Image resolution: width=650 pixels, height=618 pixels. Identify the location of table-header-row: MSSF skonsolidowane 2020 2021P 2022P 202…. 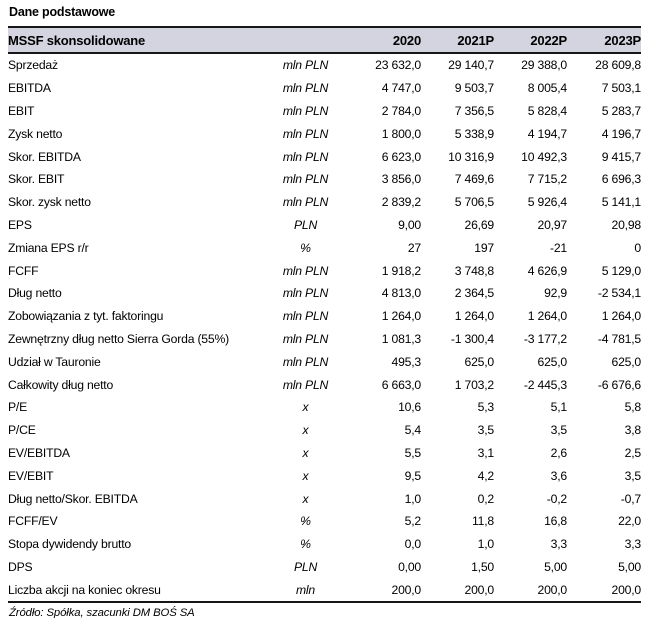
(324, 40).